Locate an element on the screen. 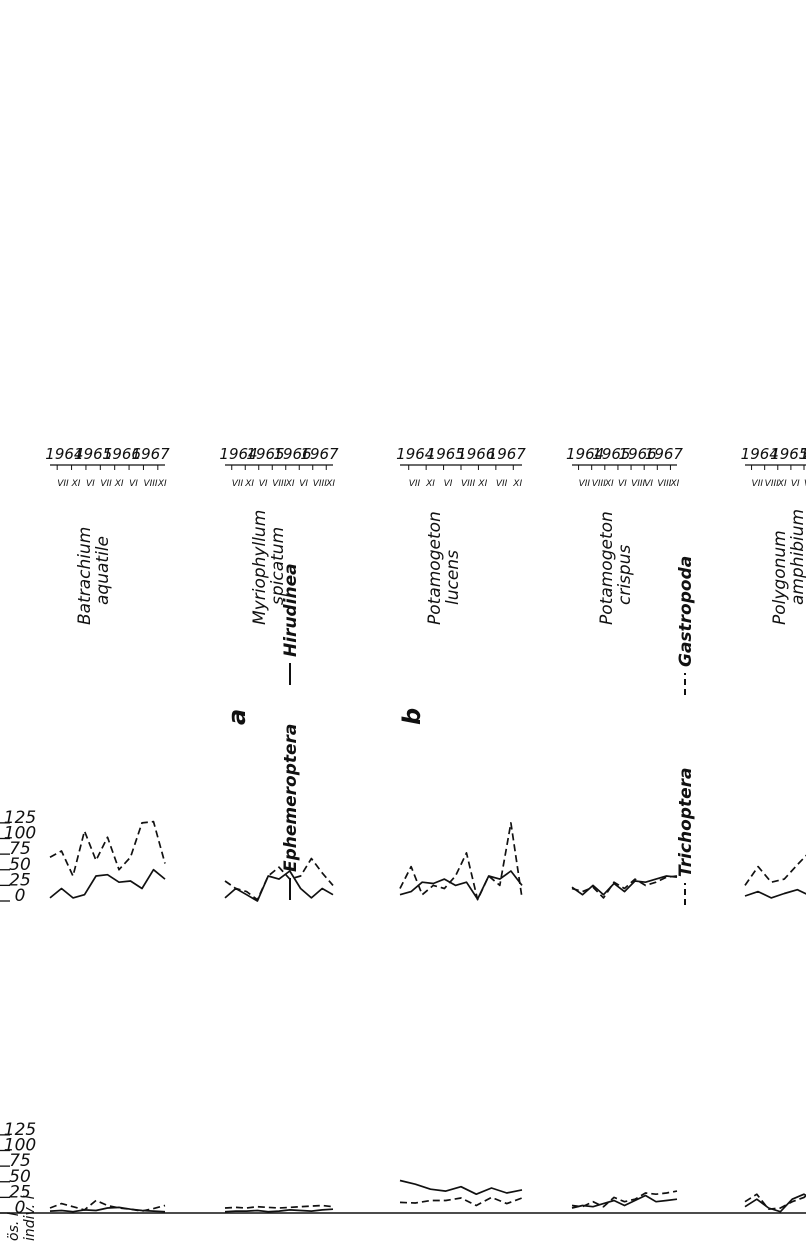  plant-name: amphibium is located at coordinates (797, 557).